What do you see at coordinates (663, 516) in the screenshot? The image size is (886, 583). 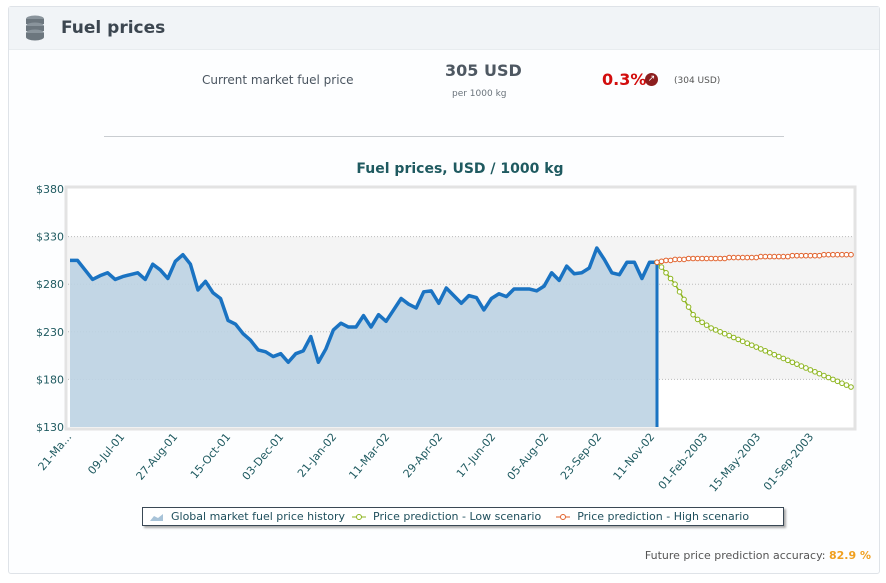 I see `legend-high: Price prediction - High scenario` at bounding box center [663, 516].